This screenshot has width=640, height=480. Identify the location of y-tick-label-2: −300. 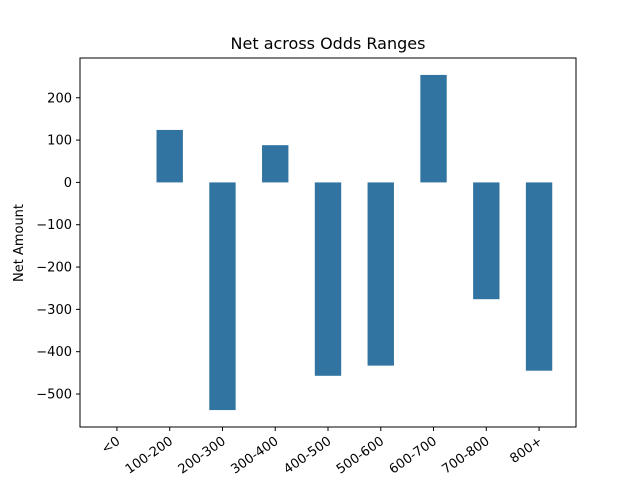
(54, 310).